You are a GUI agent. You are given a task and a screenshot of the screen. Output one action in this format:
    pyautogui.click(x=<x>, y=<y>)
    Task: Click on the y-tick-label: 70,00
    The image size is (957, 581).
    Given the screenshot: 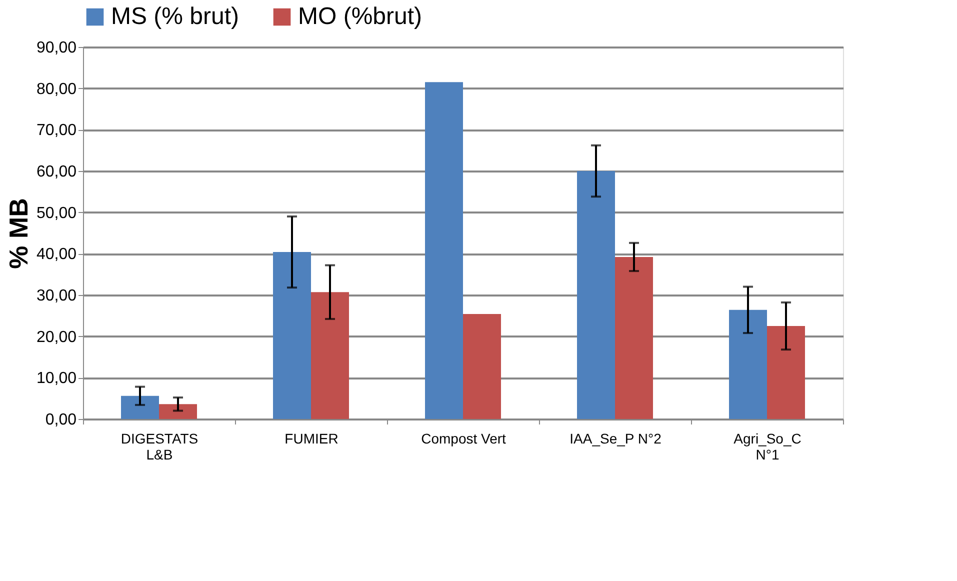 What is the action you would take?
    pyautogui.click(x=56, y=131)
    